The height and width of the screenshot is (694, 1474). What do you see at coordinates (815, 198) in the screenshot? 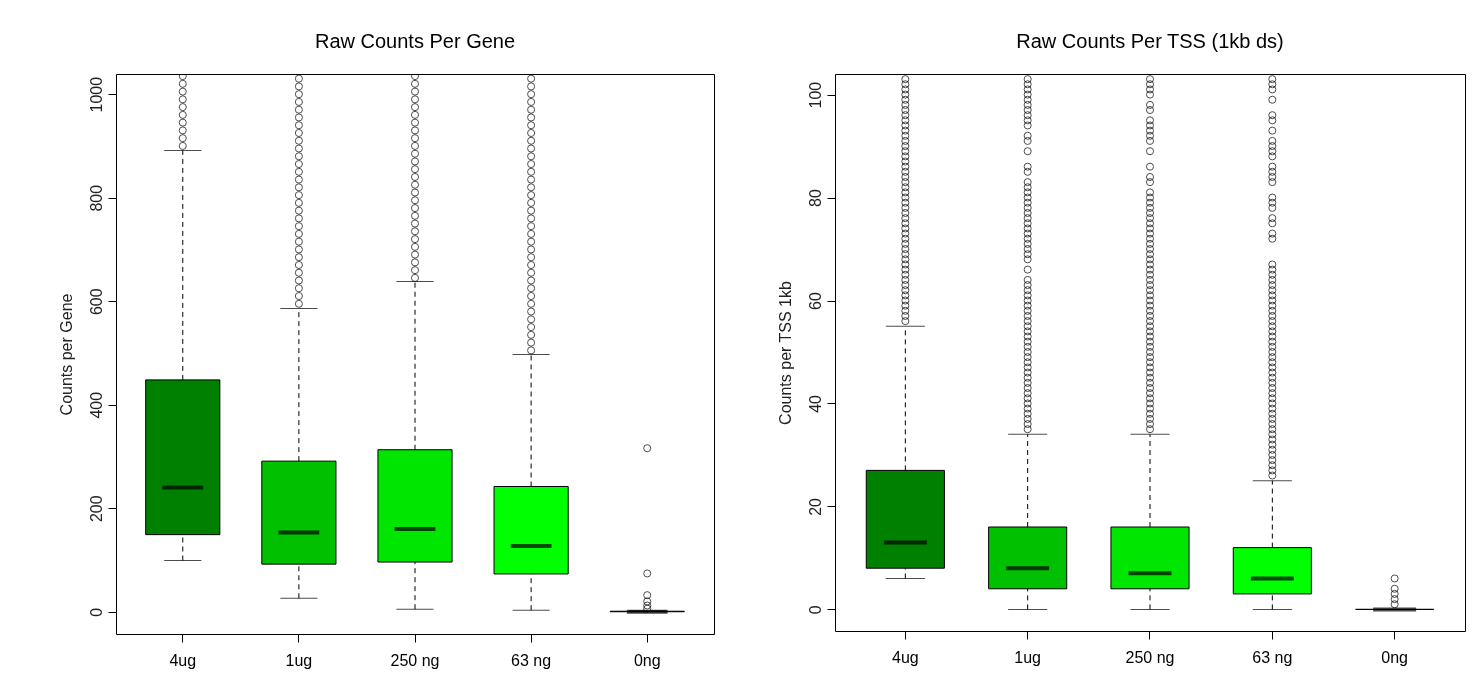
I see `y-tick-label: 80` at bounding box center [815, 198].